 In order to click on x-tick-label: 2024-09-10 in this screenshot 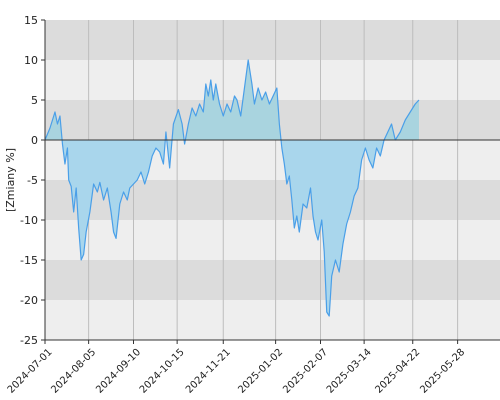, I will do `click(118, 371)`.